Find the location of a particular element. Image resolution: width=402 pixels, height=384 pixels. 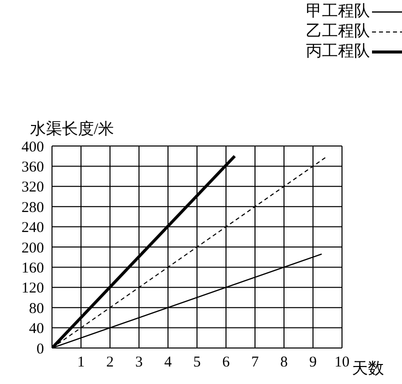

x-tick-label: 1 is located at coordinates (81, 362).